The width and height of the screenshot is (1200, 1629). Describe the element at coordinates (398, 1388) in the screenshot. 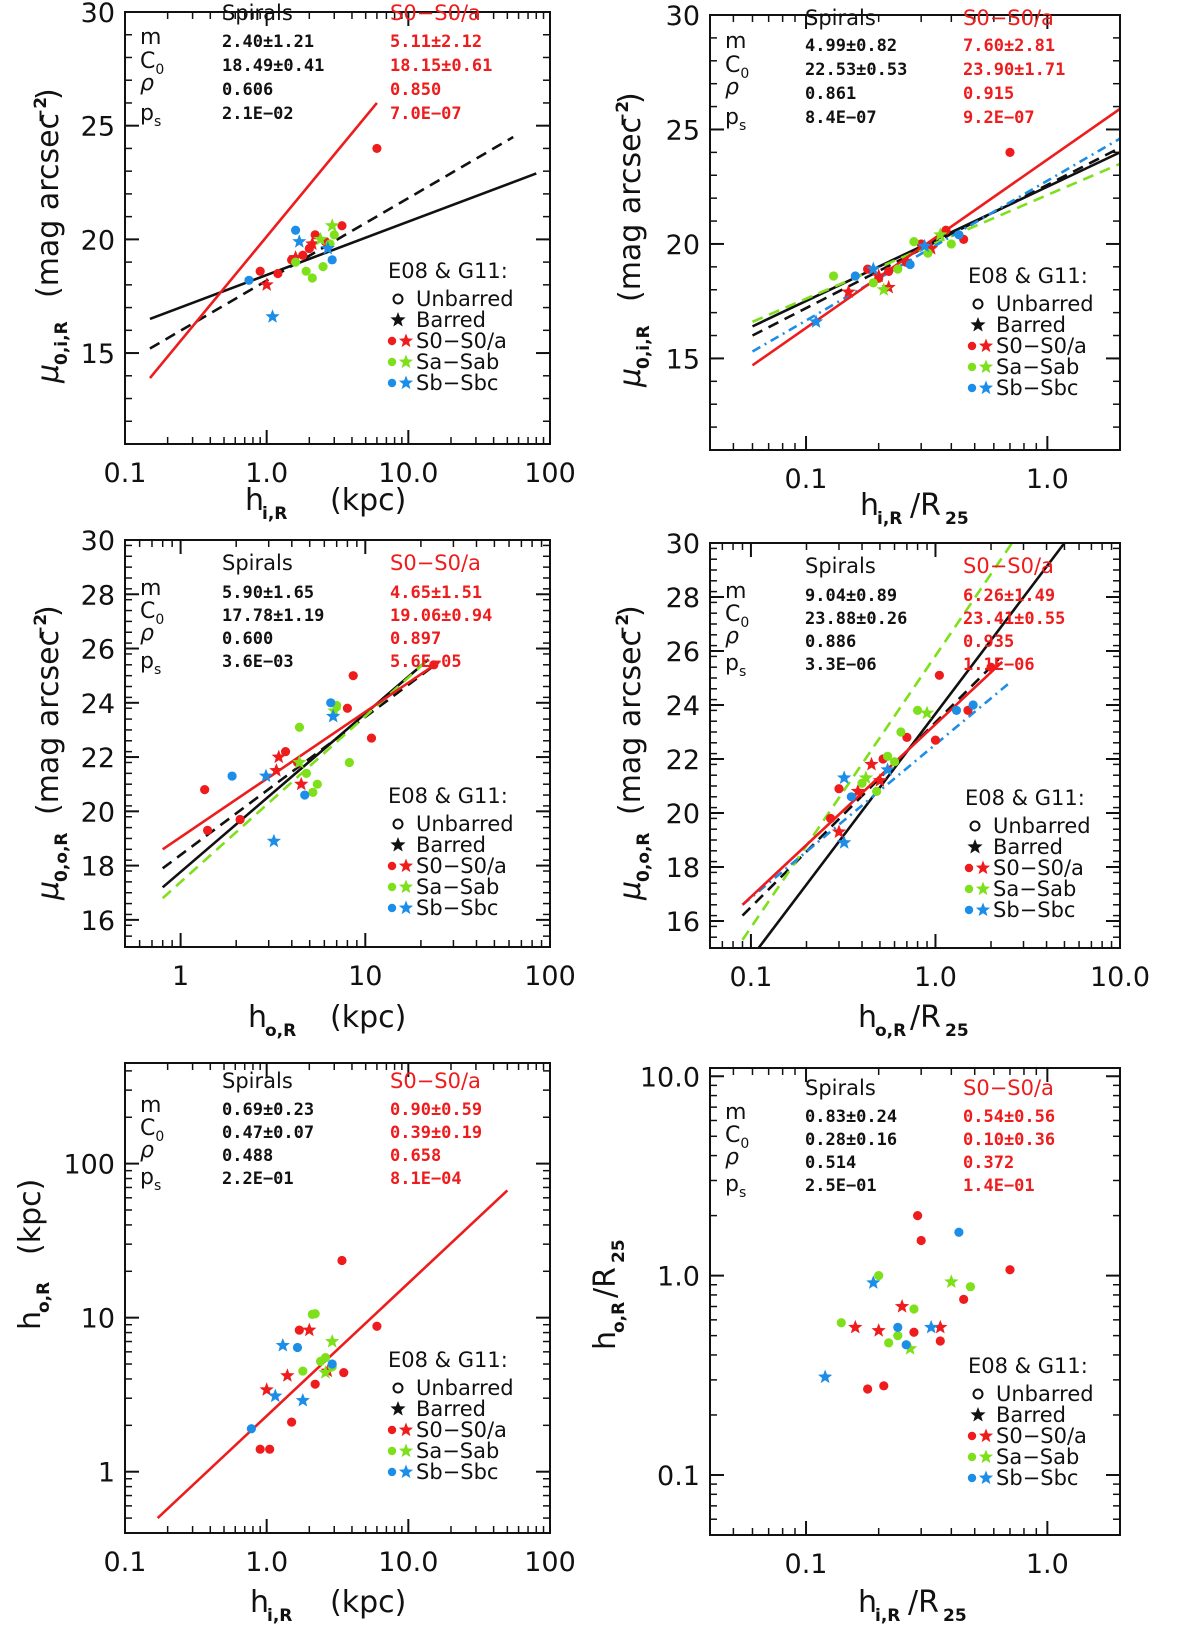

I see `legend-open-circle-icon` at that location.